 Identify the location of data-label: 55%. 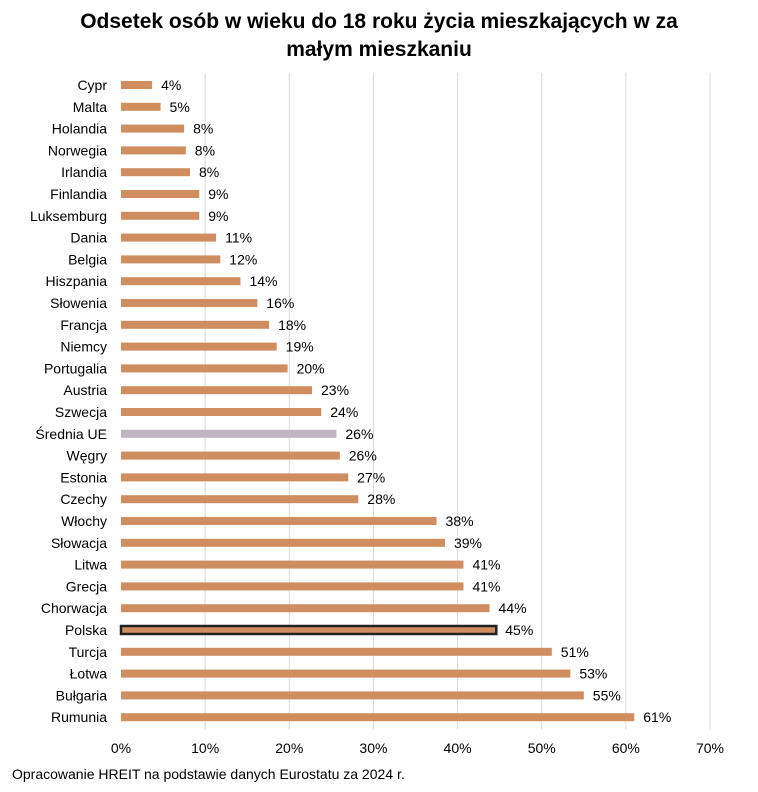
(607, 695).